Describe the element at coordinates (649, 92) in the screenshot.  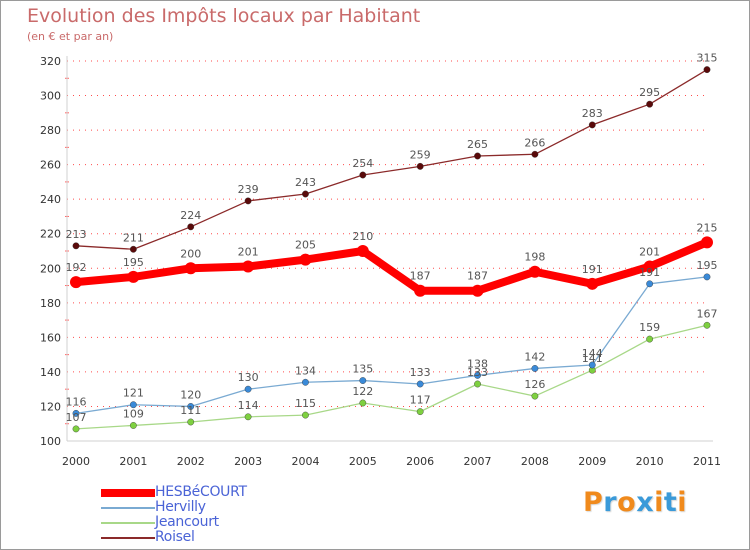
I see `data-label: 295` at that location.